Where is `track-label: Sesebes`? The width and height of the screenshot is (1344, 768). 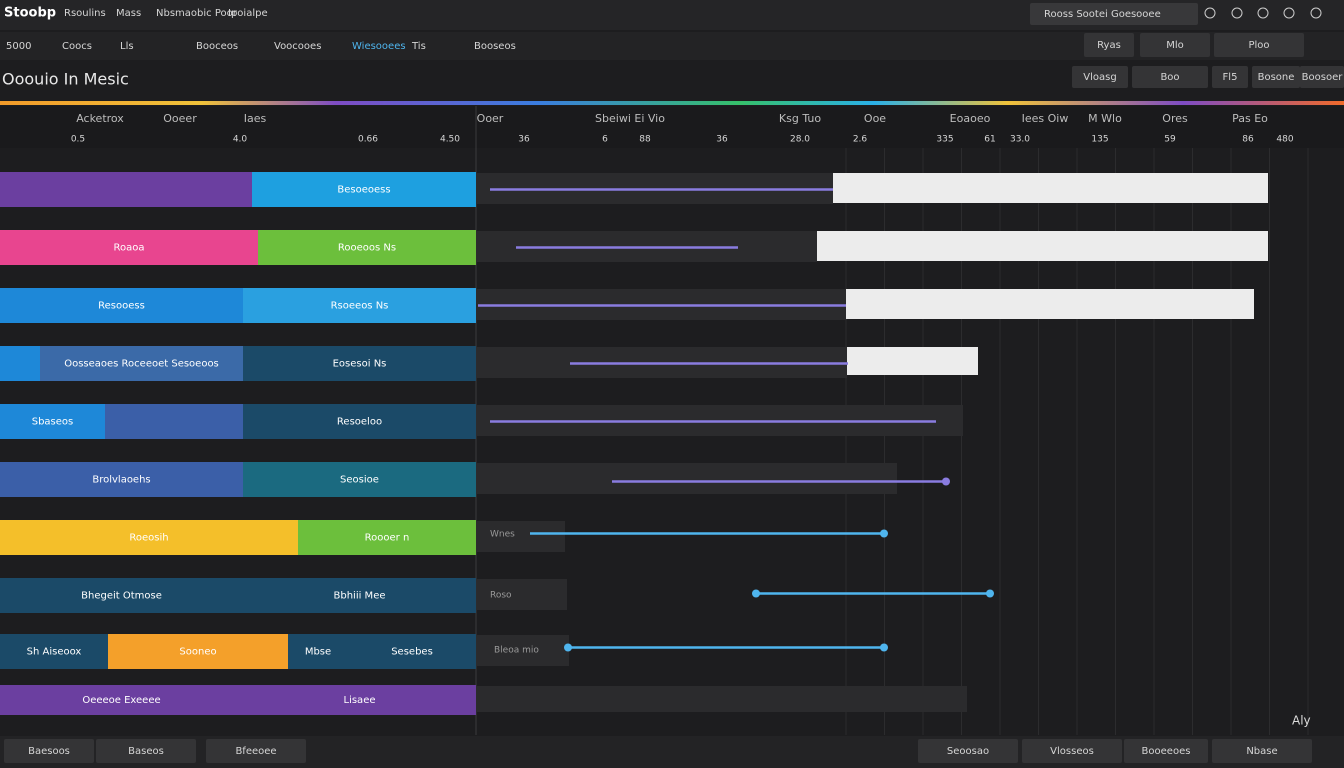
track-label: Sesebes is located at coordinates (412, 652).